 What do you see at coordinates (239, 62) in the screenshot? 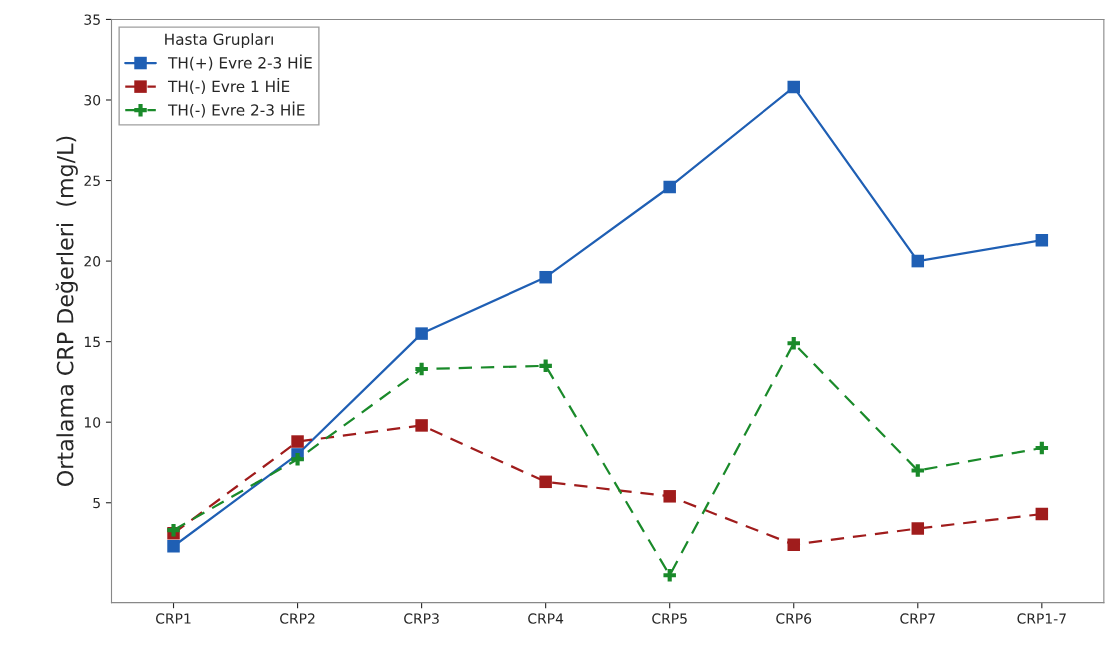
I see `legend-label: TH(+) Evre 2-3 HİE` at bounding box center [239, 62].